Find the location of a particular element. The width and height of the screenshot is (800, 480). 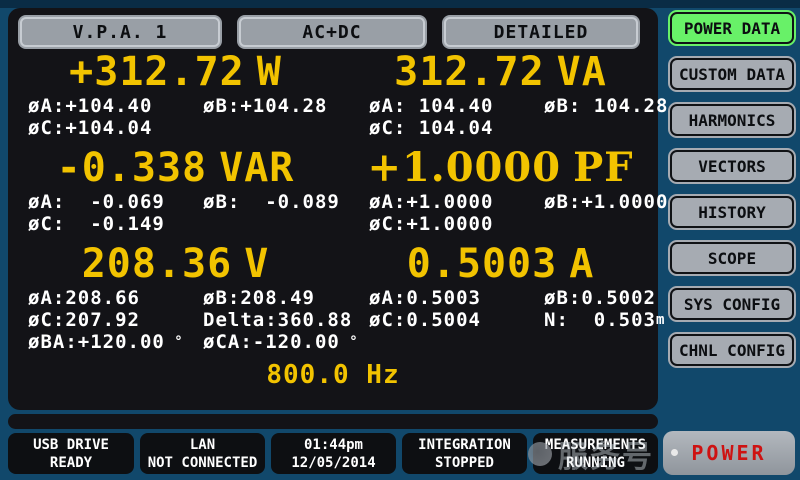

pf-phases: øA:+1.0000 øB:+1.0000 øC:+1.0000 is located at coordinates (505, 213).